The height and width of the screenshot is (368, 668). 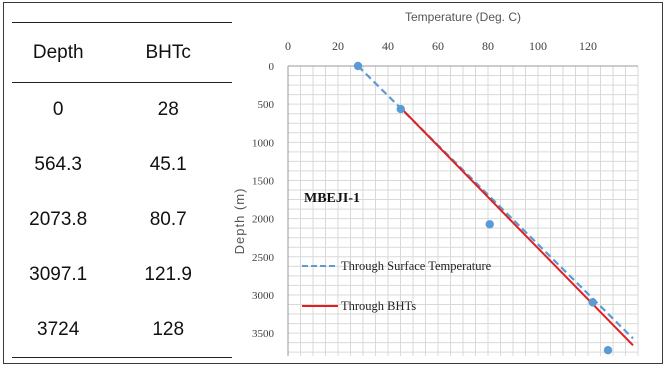 I want to click on y-tick-label: 1500, so click(x=263, y=181).